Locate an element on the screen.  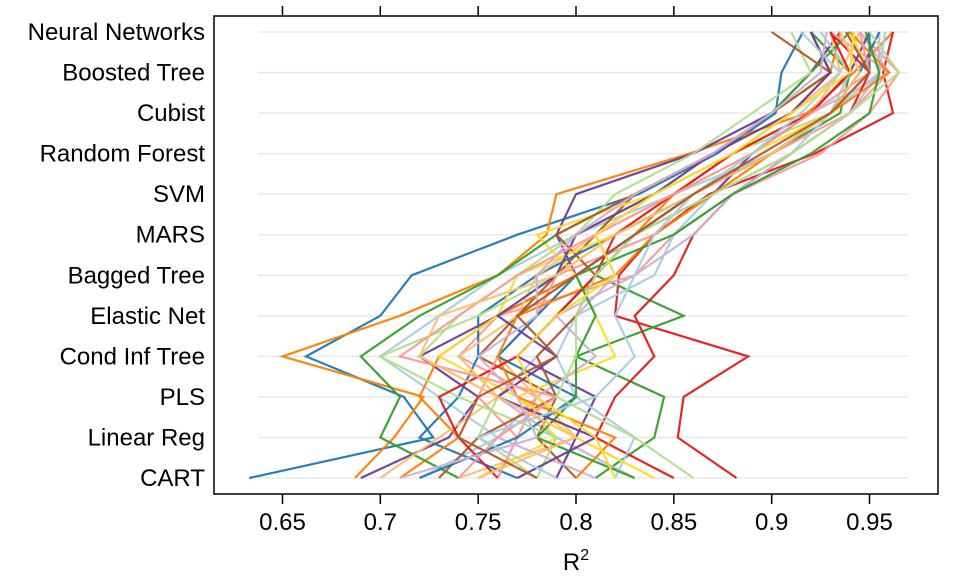
category-label: Neural Networks is located at coordinates (116, 32).